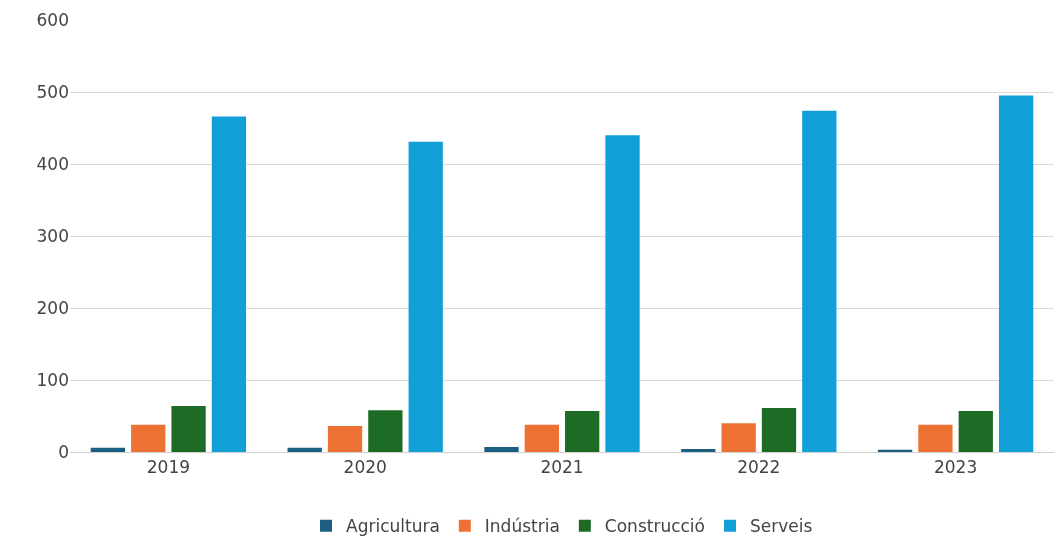 The width and height of the screenshot is (1059, 549). I want to click on x-tick-label: 2022, so click(759, 467).